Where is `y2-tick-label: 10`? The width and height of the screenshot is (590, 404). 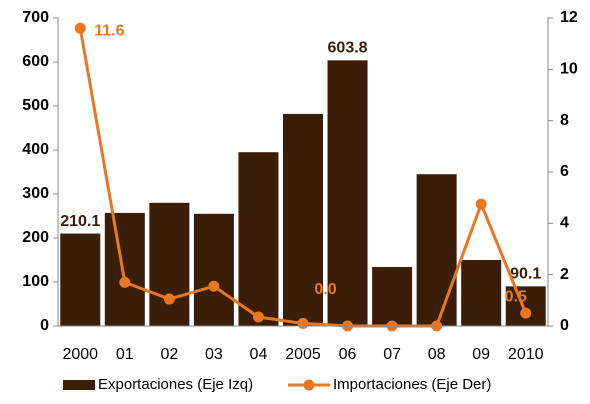 y2-tick-label: 10 is located at coordinates (569, 69).